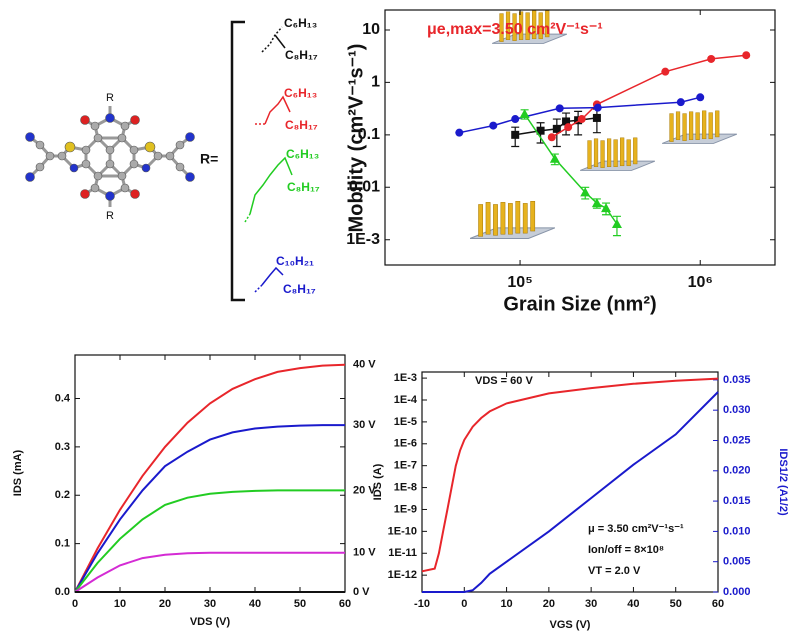  Describe the element at coordinates (110, 157) in the screenshot. I see `molecule: R R` at that location.